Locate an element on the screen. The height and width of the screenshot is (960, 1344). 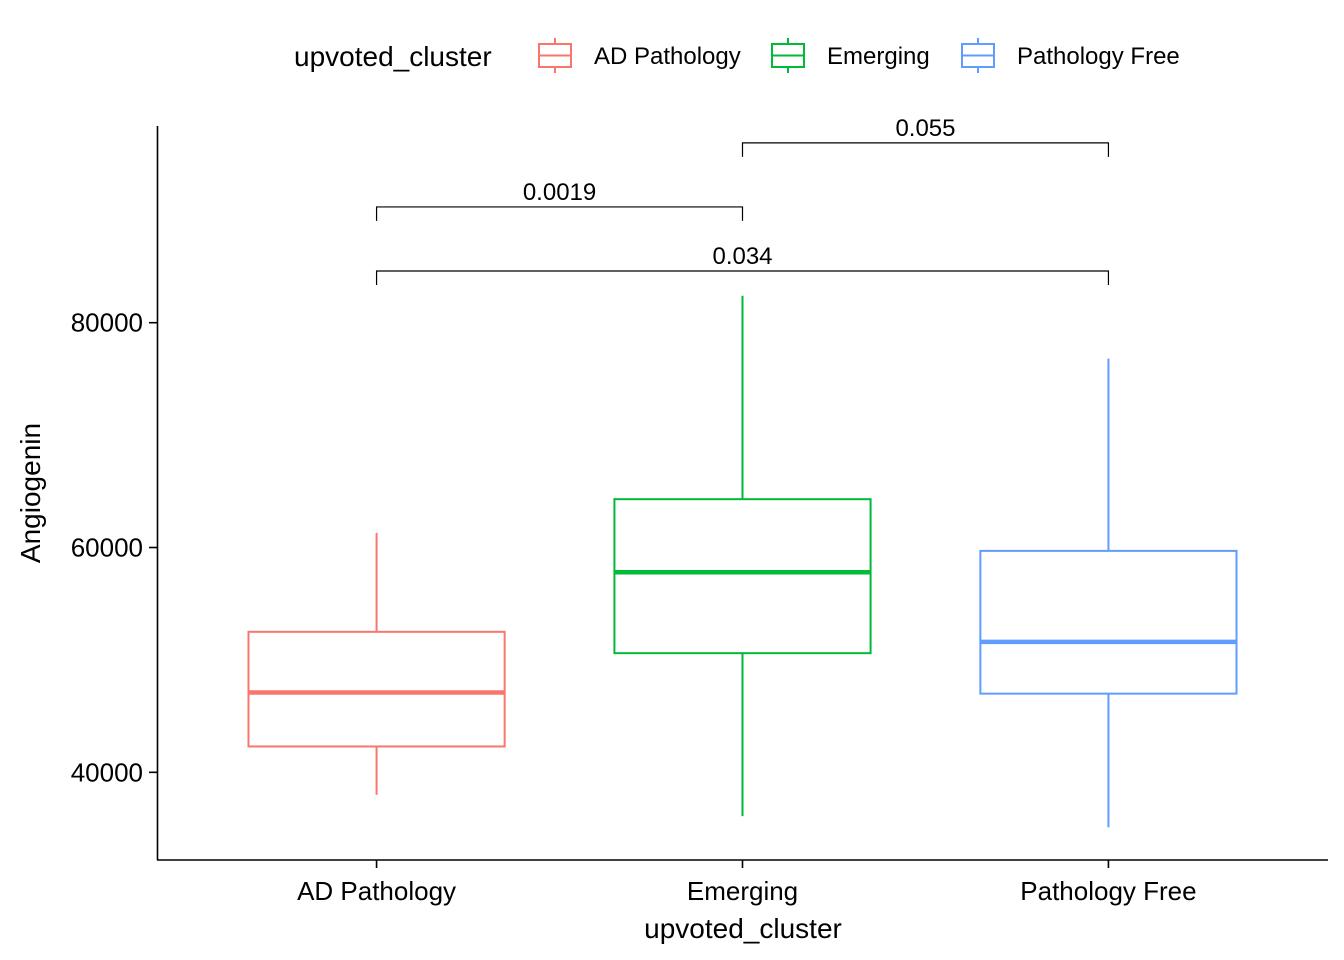
y-tick-label: 40000 is located at coordinates (107, 772).